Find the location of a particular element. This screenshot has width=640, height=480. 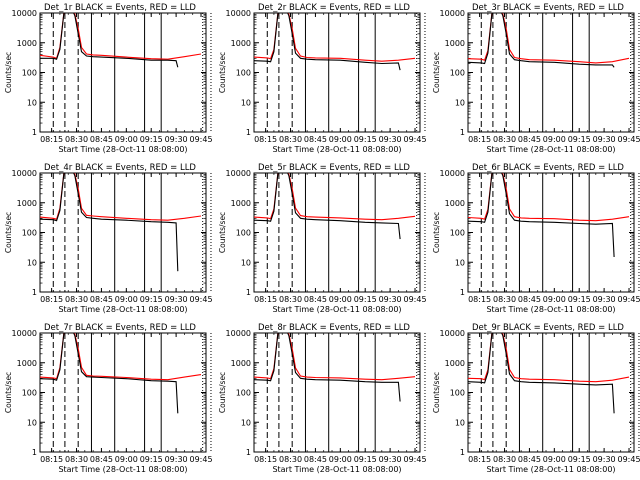

panel-title: Det_9r BLACK = Events, RED = LLD is located at coordinates (548, 328).